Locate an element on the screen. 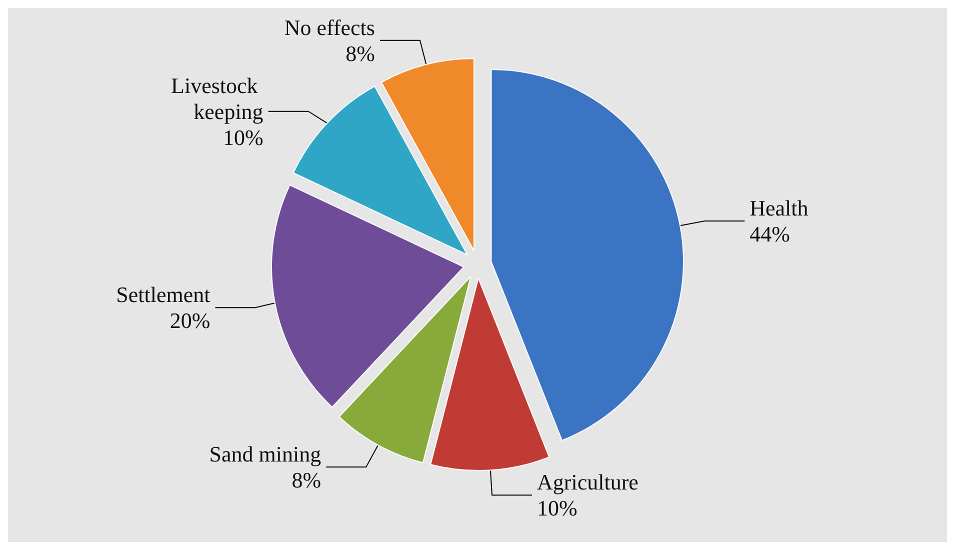  data-label: 20% is located at coordinates (190, 321).